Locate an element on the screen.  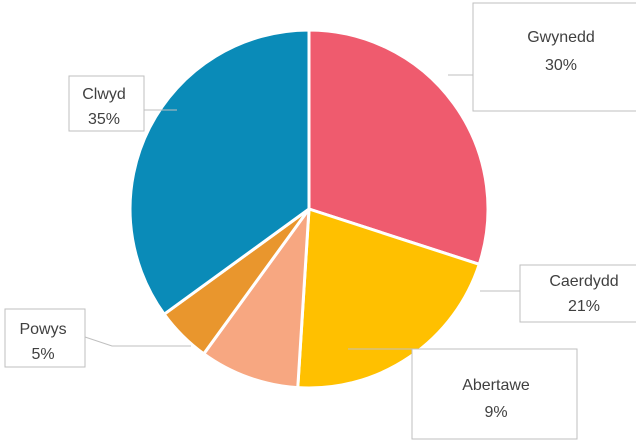
percent-label: 35% is located at coordinates (104, 119).